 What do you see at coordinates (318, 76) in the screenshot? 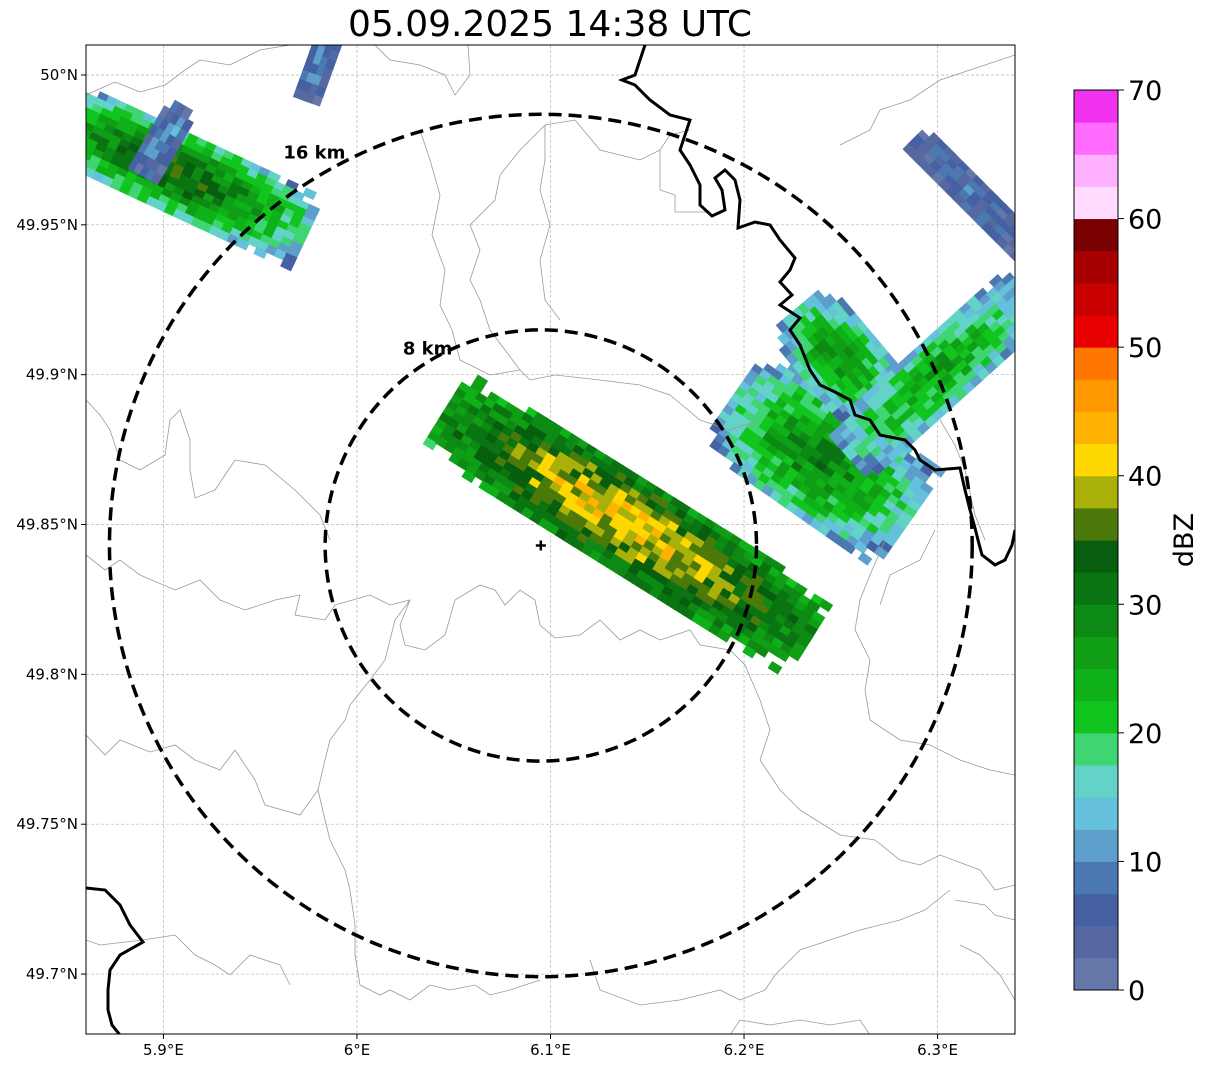
I see `echo-cell` at bounding box center [318, 76].